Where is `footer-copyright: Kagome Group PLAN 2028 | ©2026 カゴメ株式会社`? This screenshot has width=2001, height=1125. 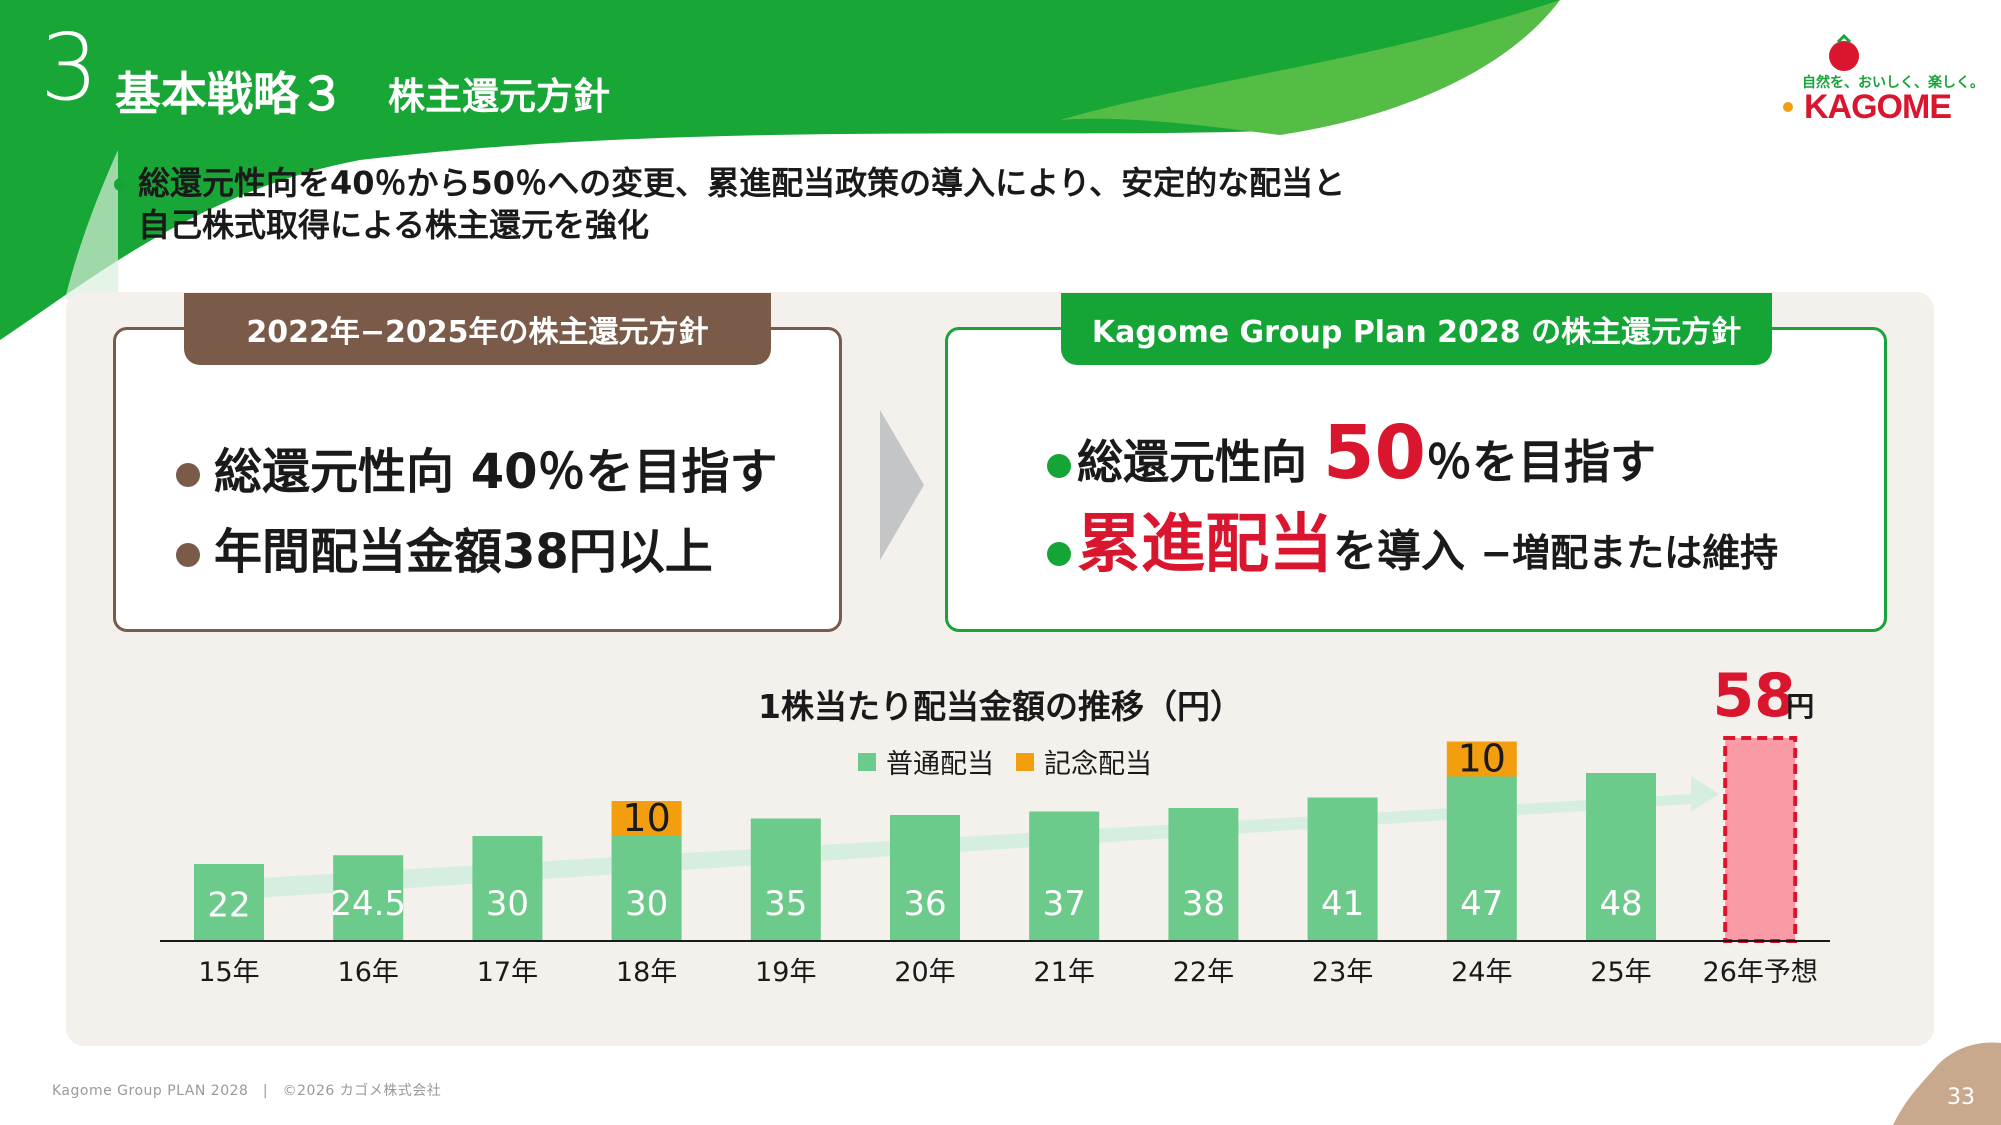
footer-copyright: Kagome Group PLAN 2028 | ©2026 カゴメ株式会社 is located at coordinates (247, 1091).